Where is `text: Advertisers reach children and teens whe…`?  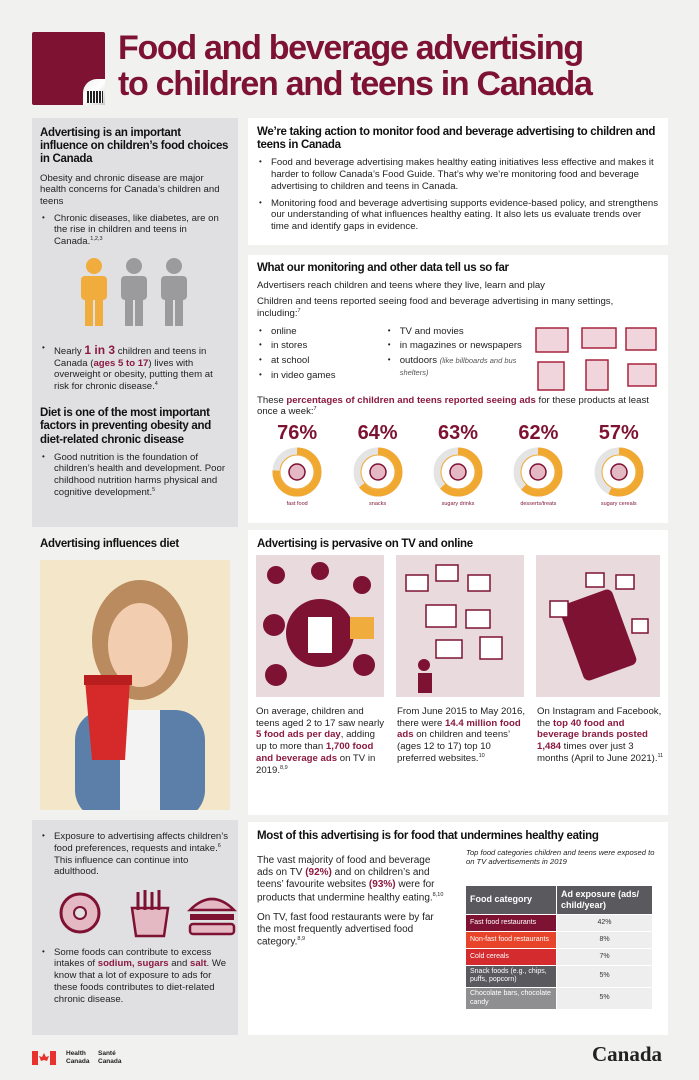
text: Advertisers reach children and teens whe… is located at coordinates (401, 286).